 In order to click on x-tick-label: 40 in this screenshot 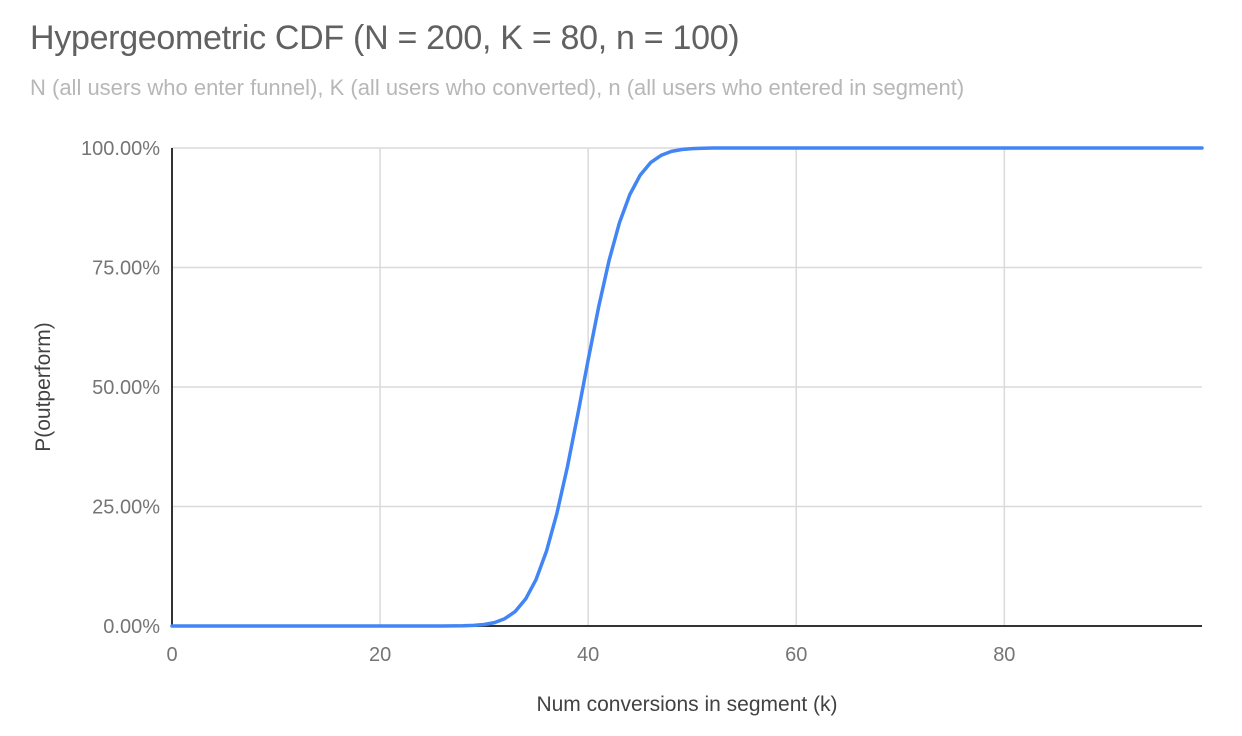, I will do `click(588, 655)`.